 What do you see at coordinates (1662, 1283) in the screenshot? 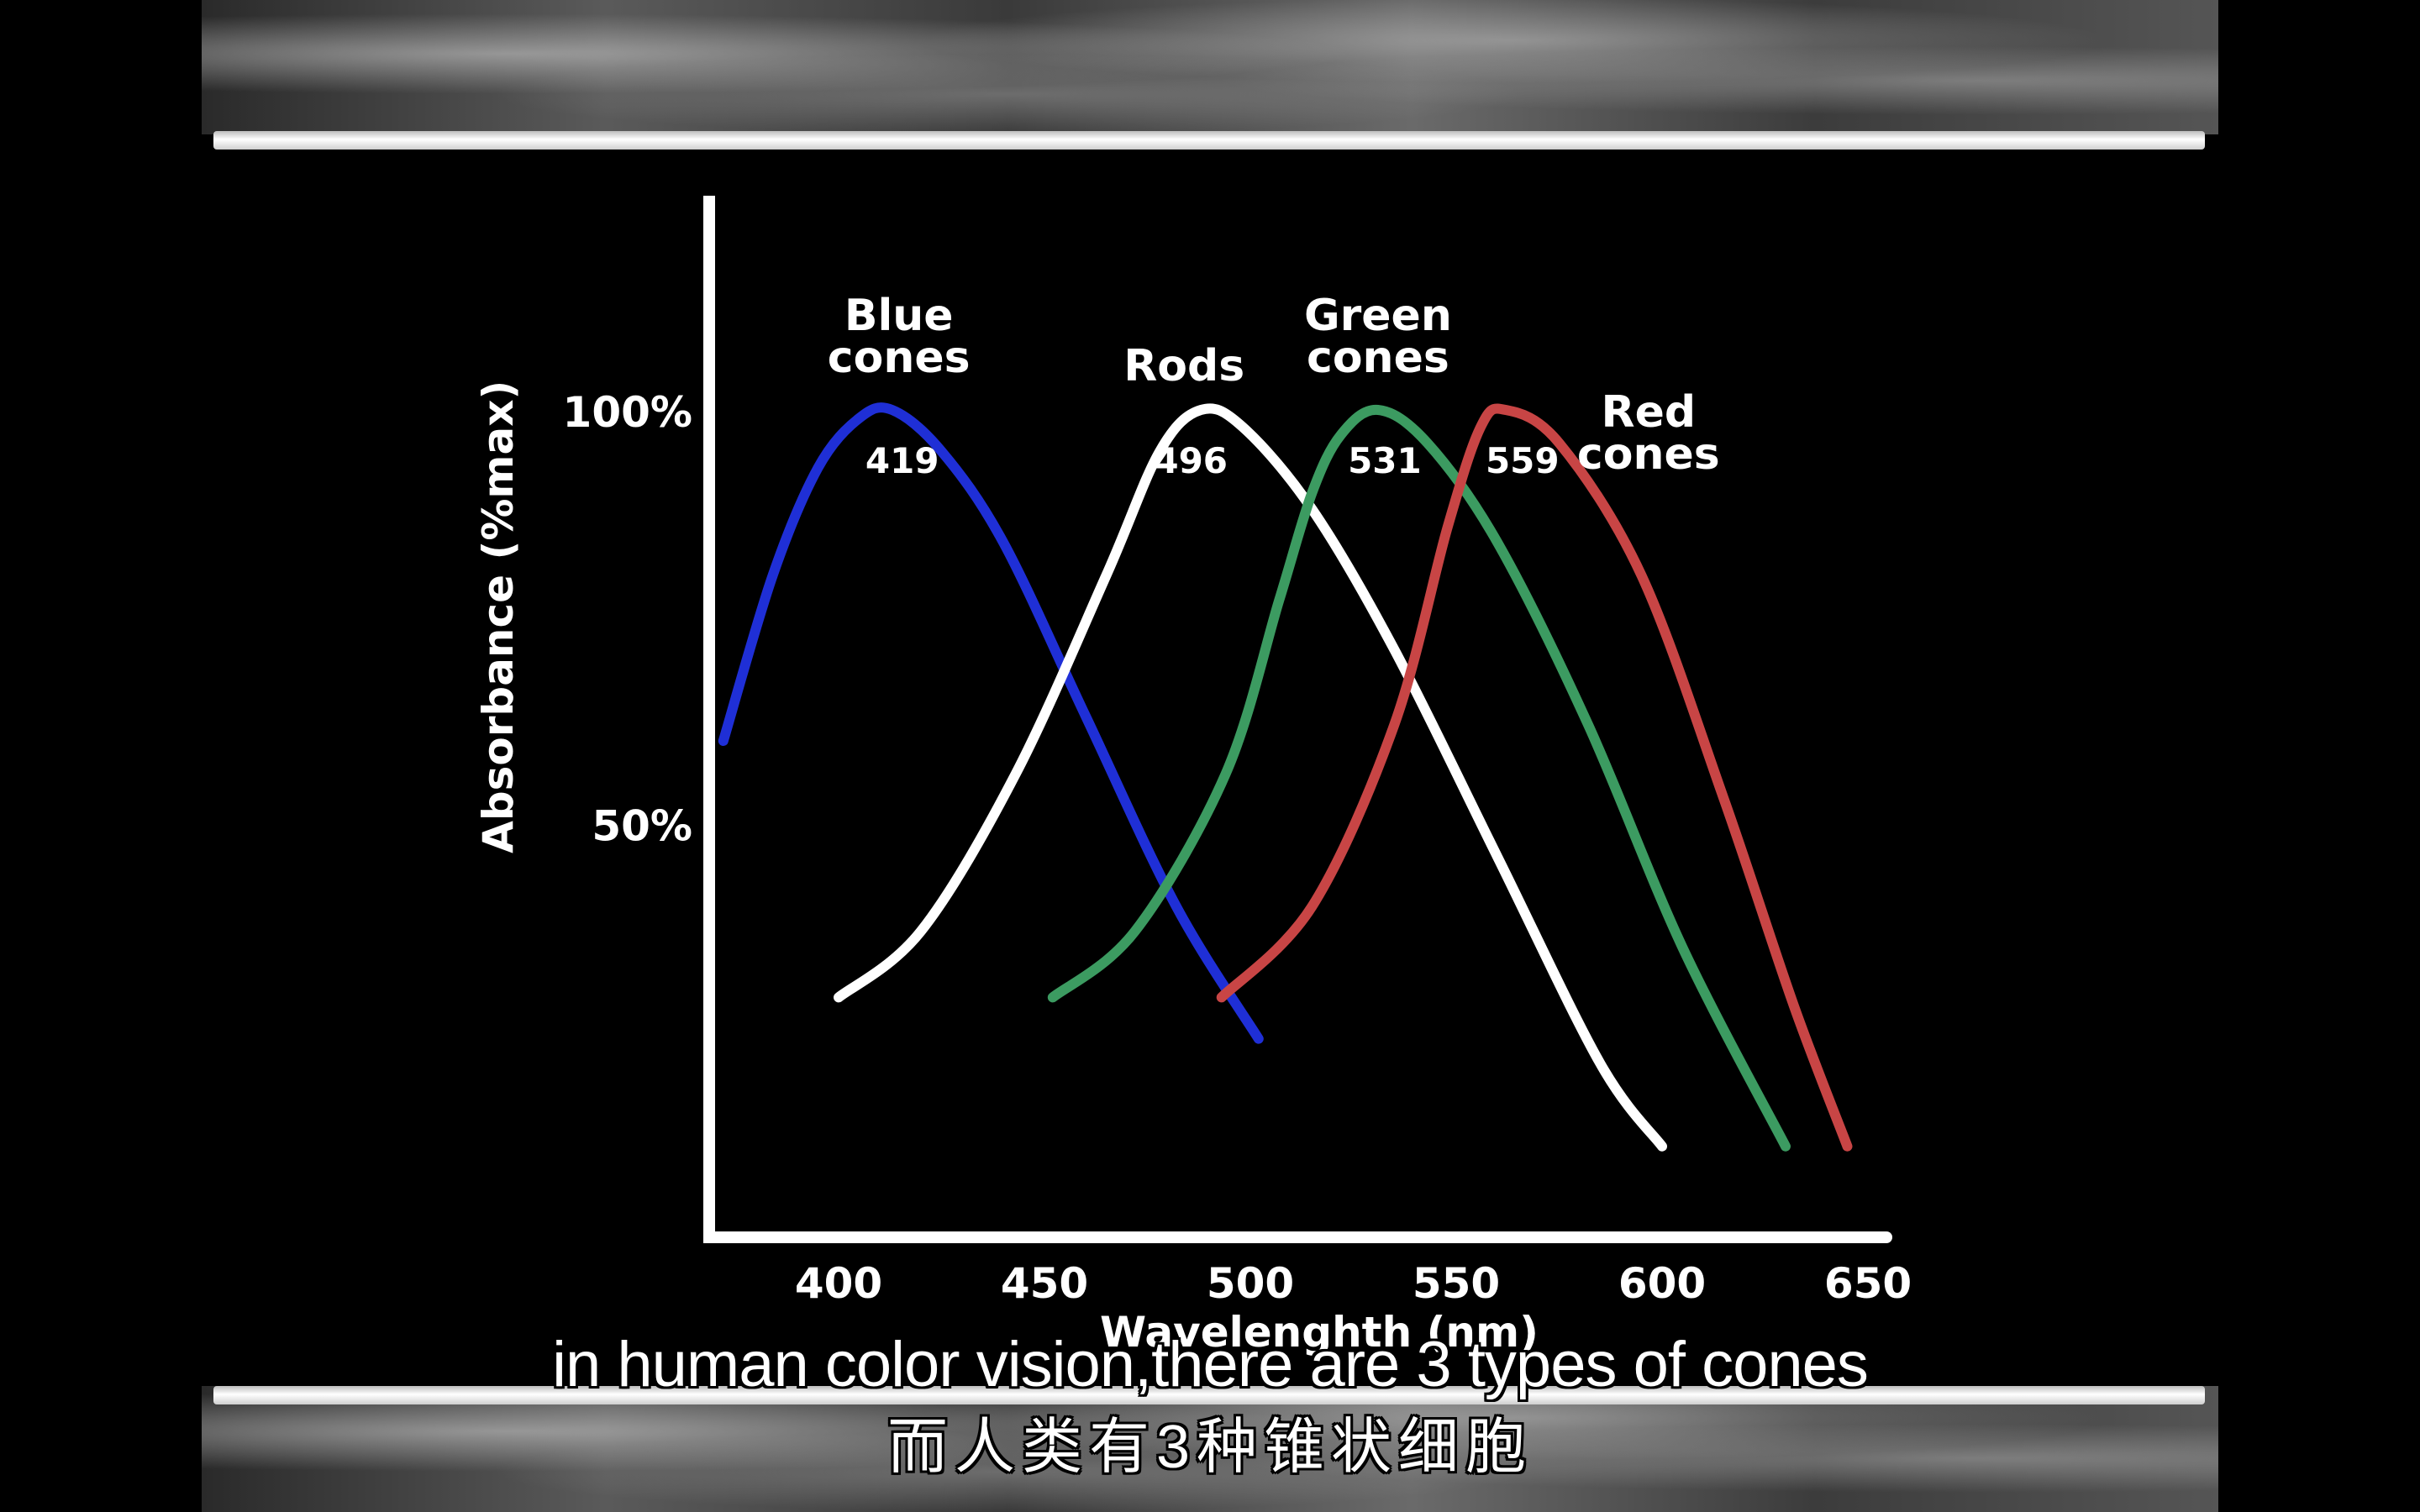
I see `x-tick-label: 600` at bounding box center [1662, 1283].